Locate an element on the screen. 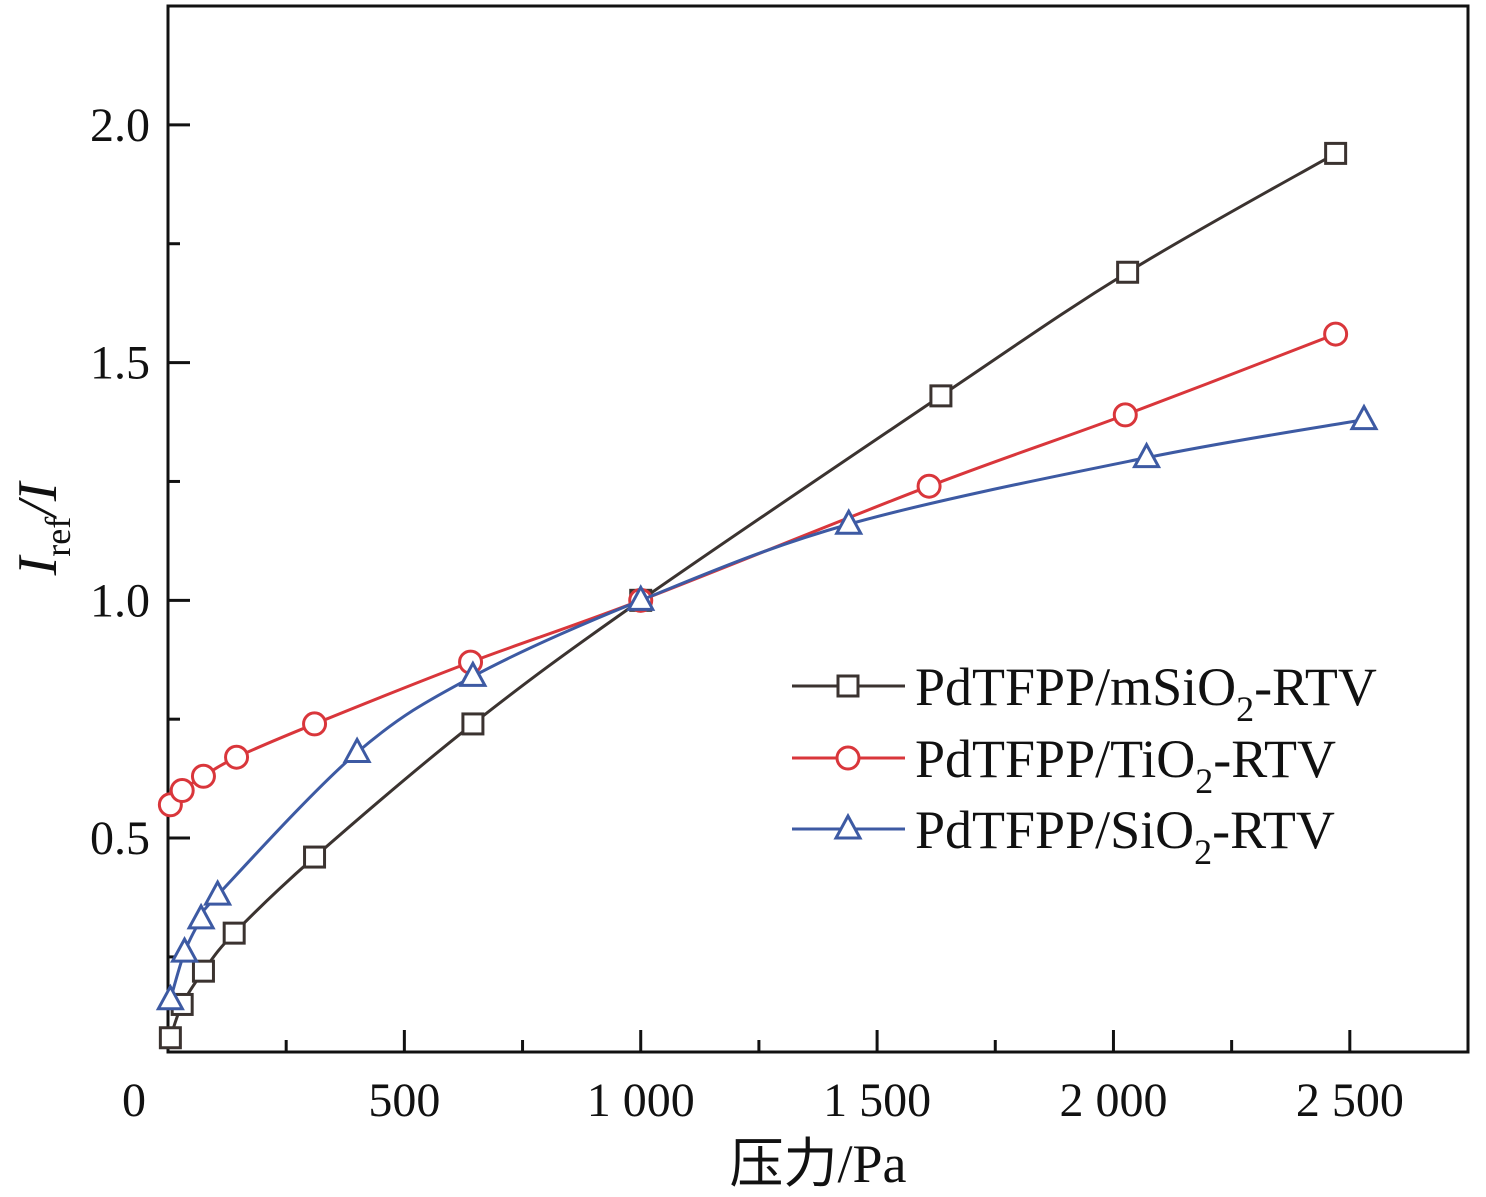  y-tick-label: 1.0 is located at coordinates (120, 600).